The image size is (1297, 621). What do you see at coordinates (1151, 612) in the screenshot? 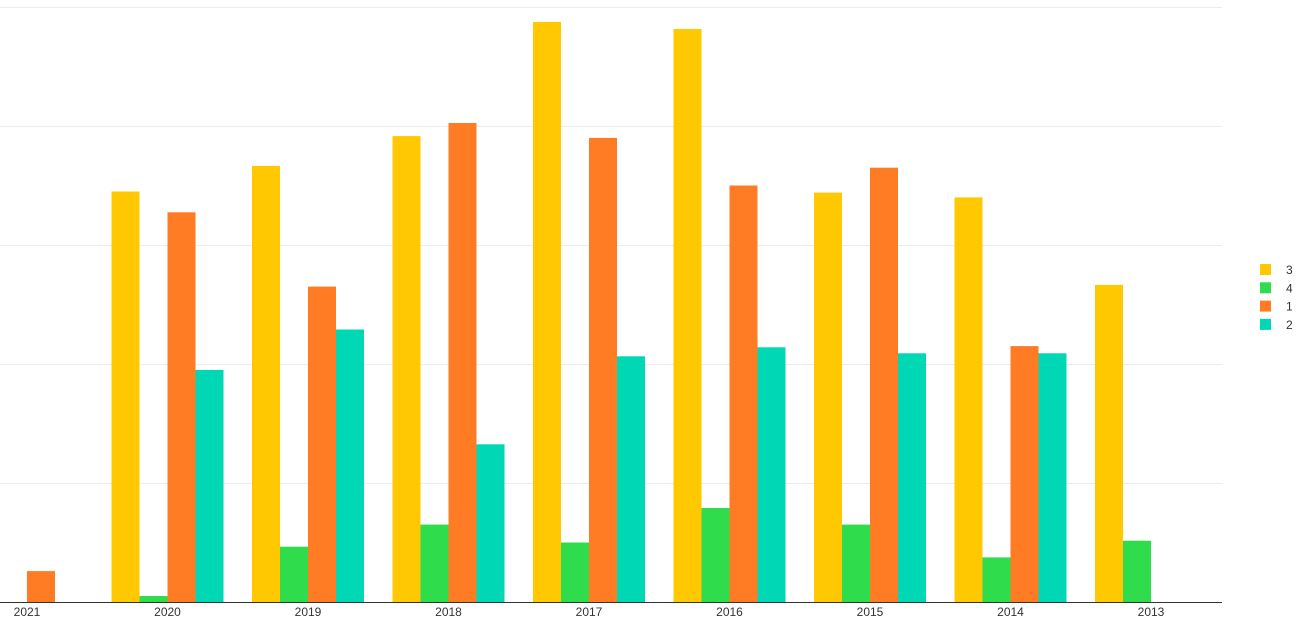
I see `x-tick-label: 2013` at bounding box center [1151, 612].